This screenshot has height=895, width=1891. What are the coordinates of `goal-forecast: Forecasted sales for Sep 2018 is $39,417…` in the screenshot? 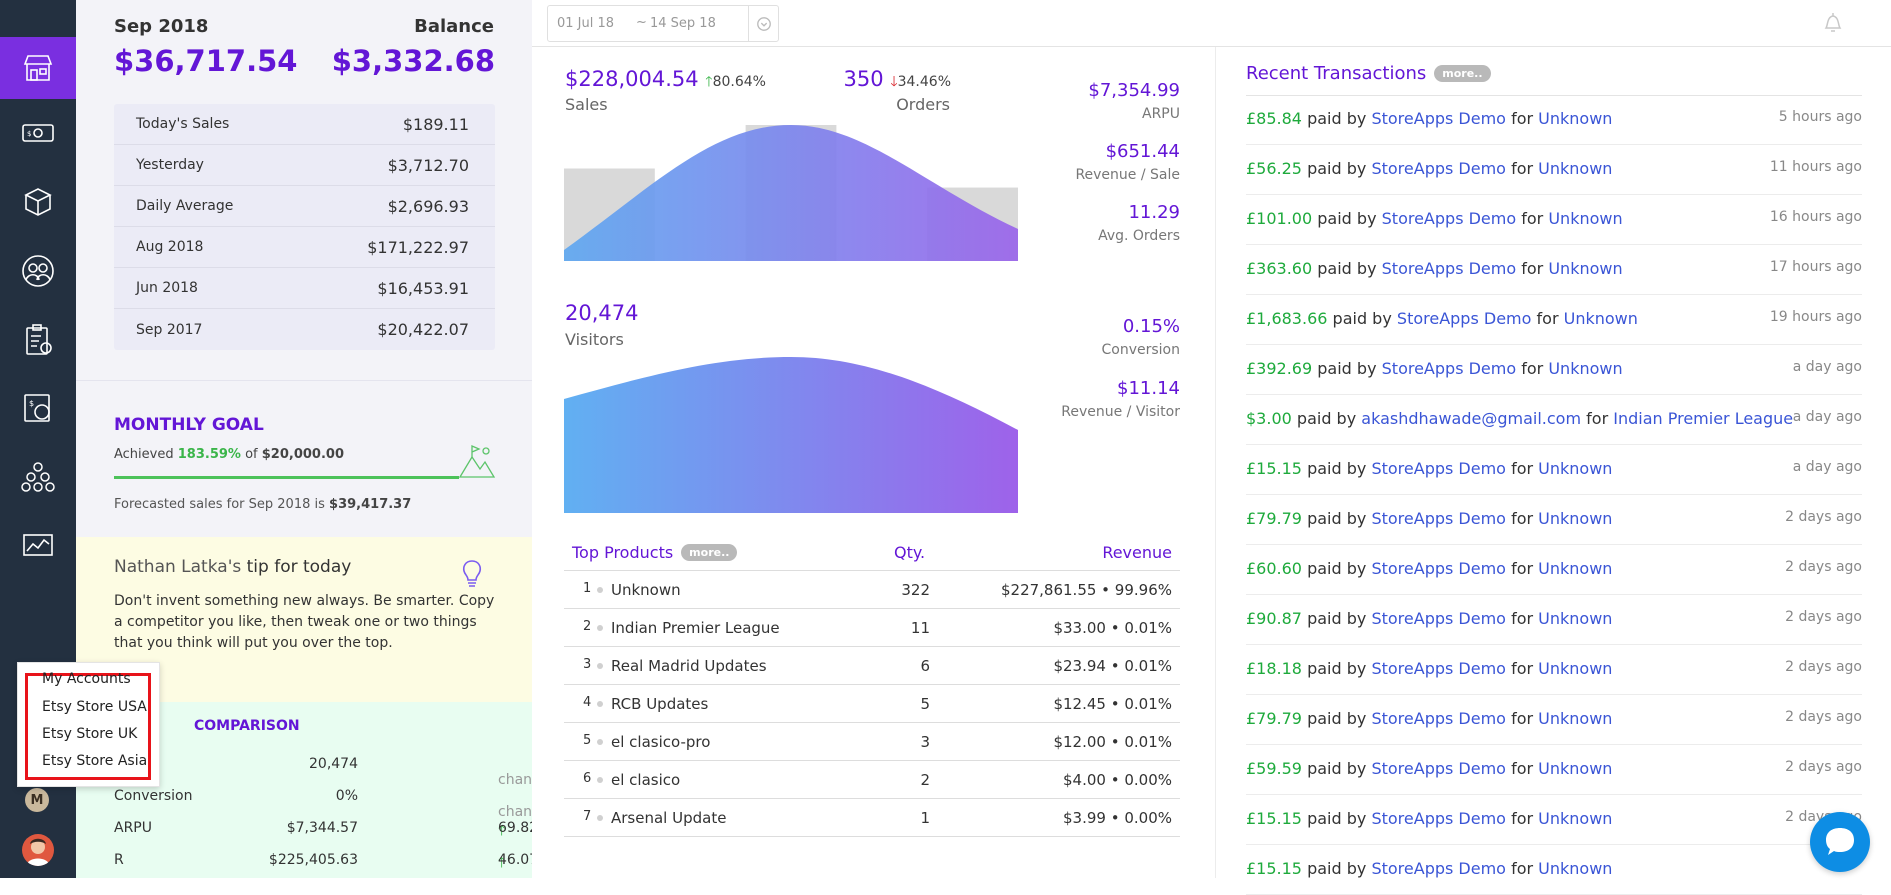 It's located at (262, 504).